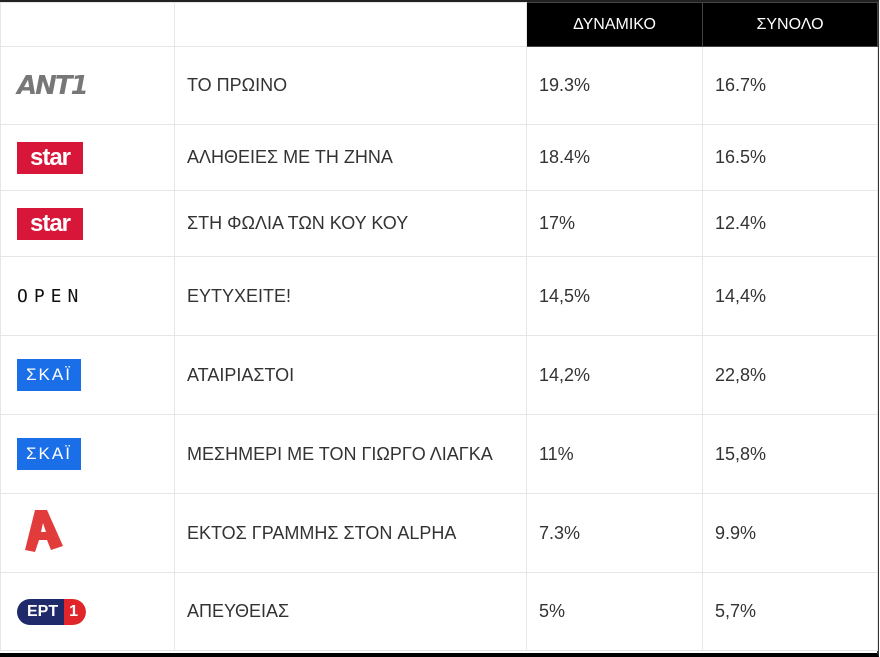 This screenshot has width=880, height=657. Describe the element at coordinates (790, 157) in the screenshot. I see `total-share: 16.5%` at that location.